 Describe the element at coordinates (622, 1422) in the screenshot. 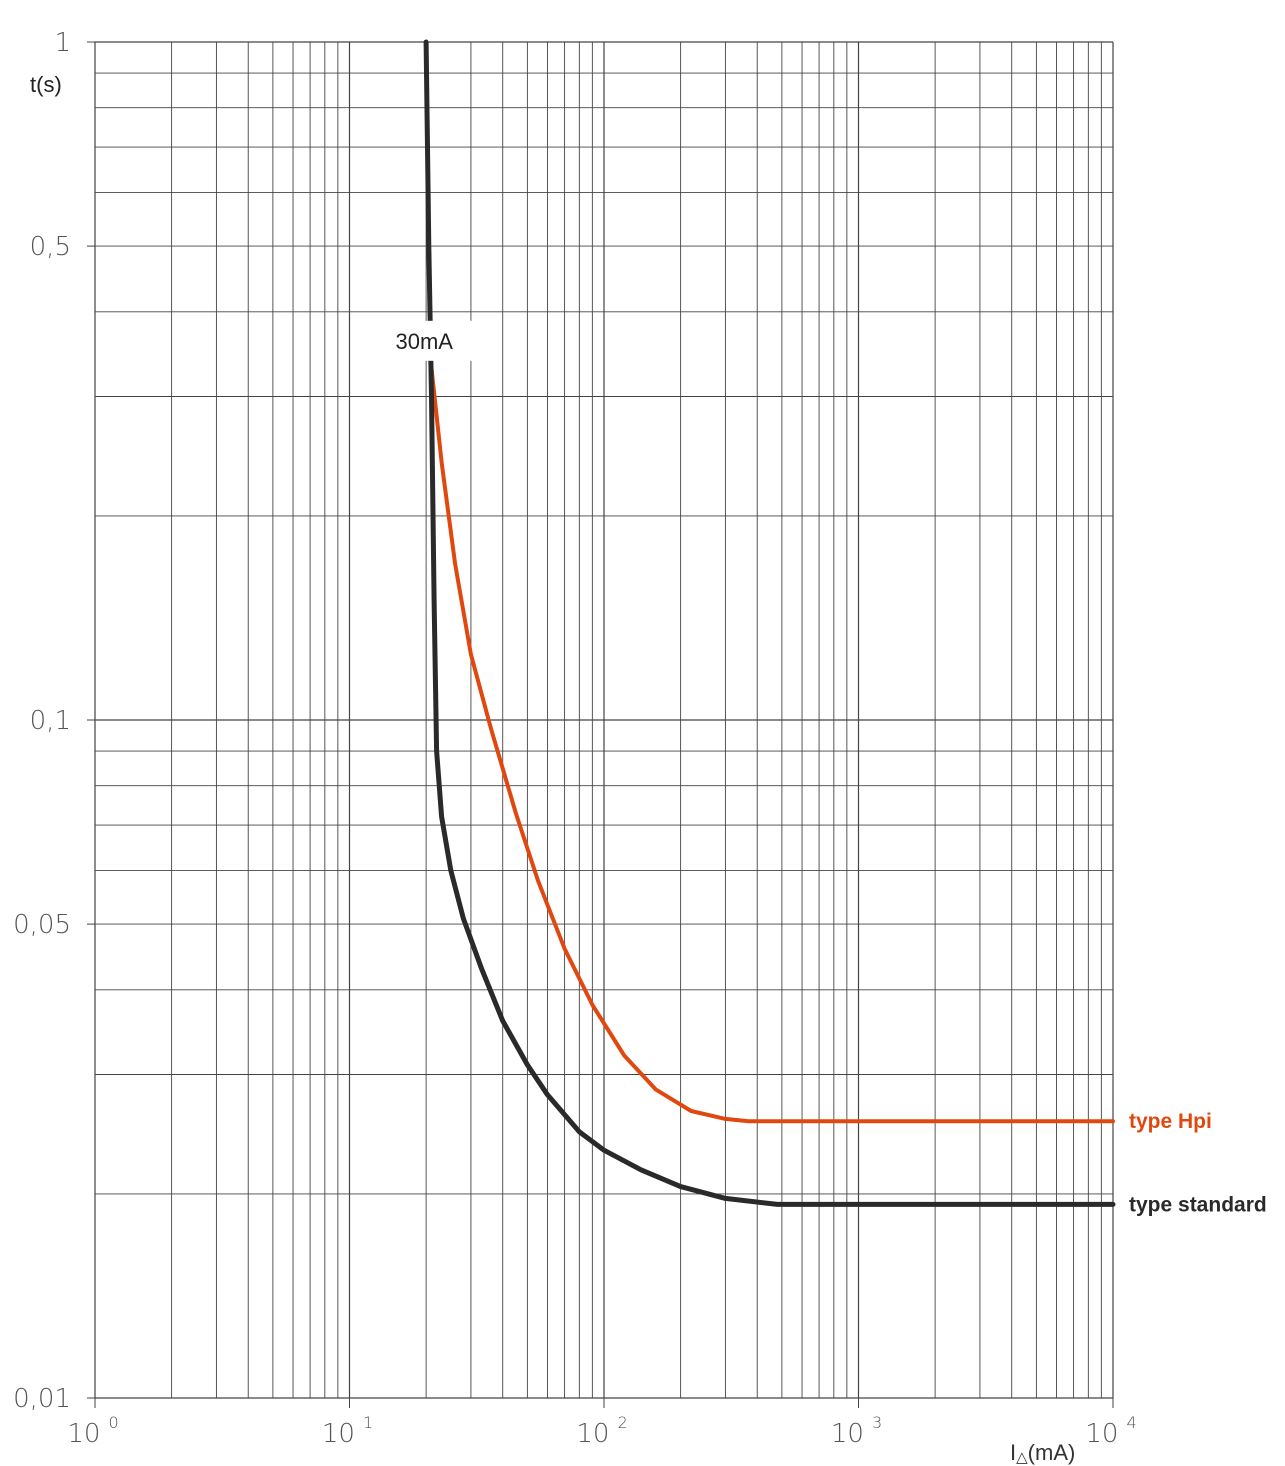

I see `x-tick-exponent: 2` at that location.